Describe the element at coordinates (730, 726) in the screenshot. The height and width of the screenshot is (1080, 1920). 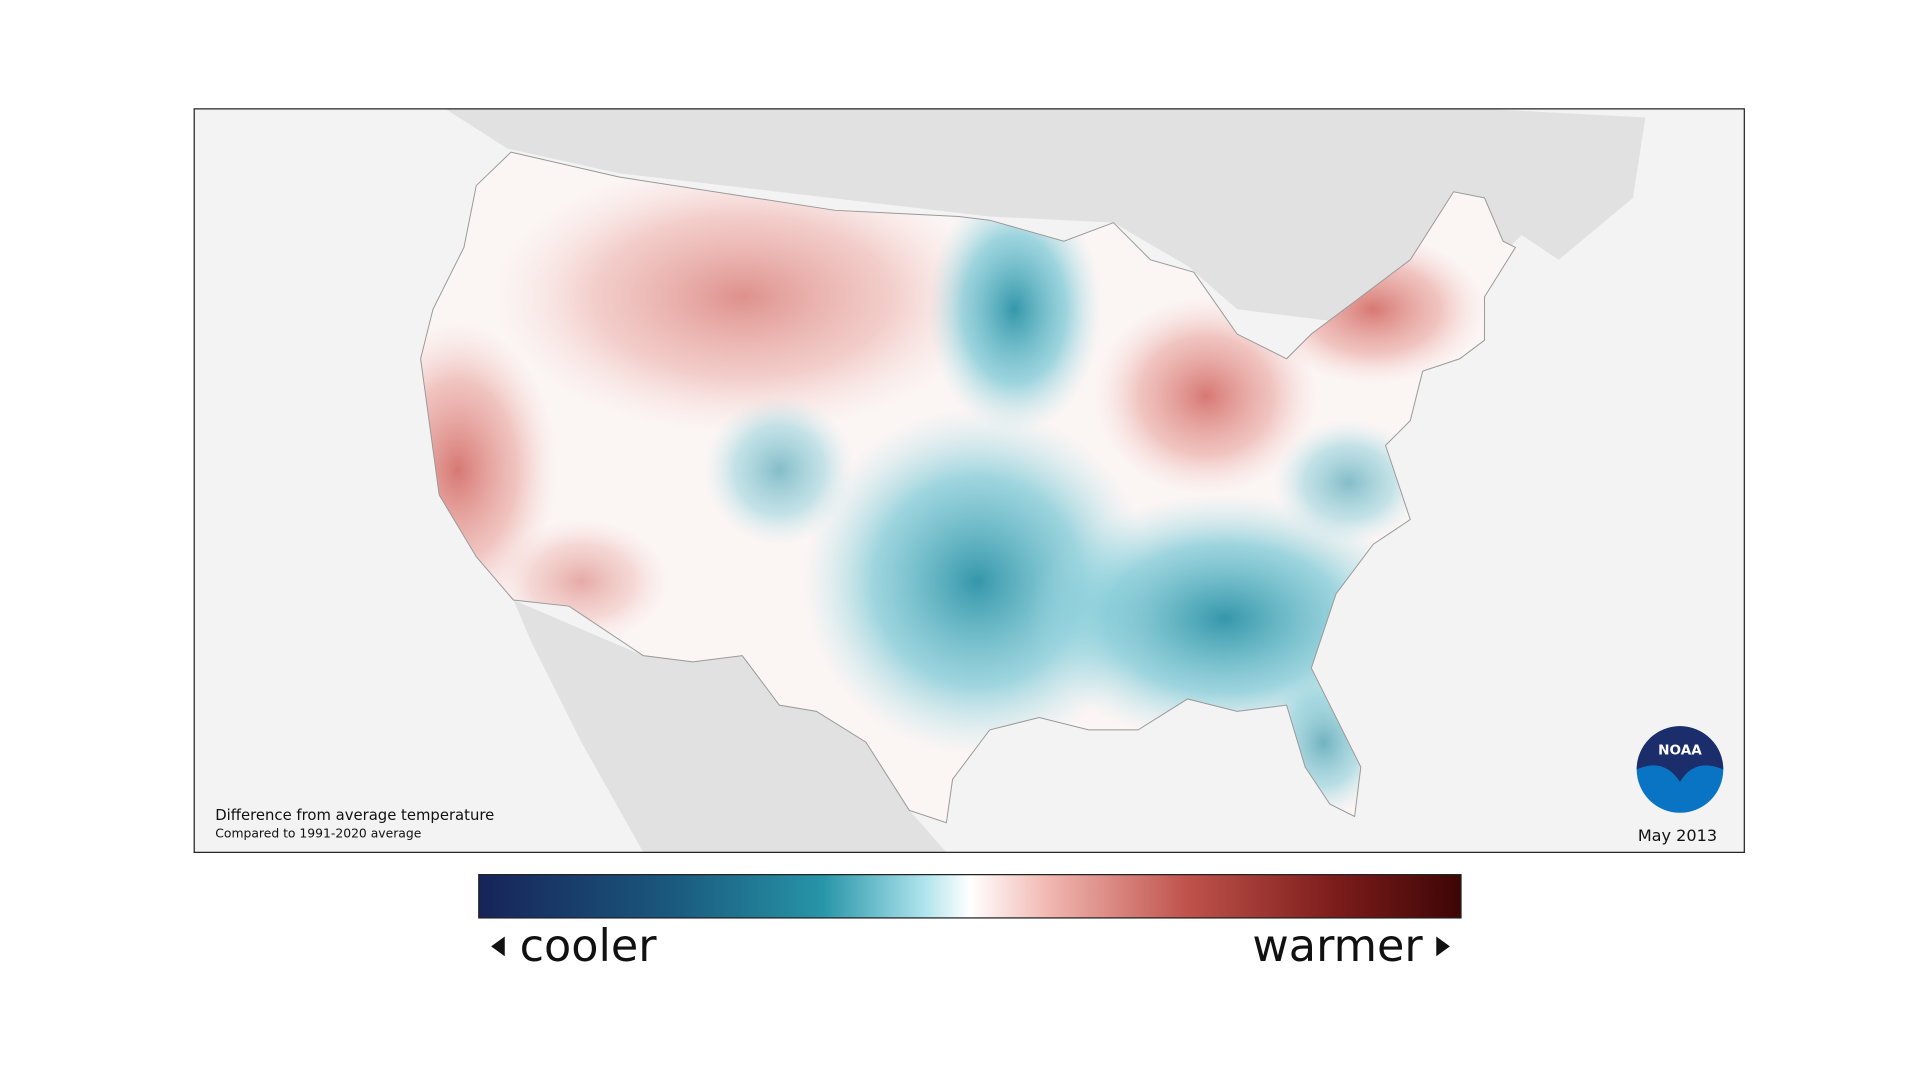
I see `mexico` at that location.